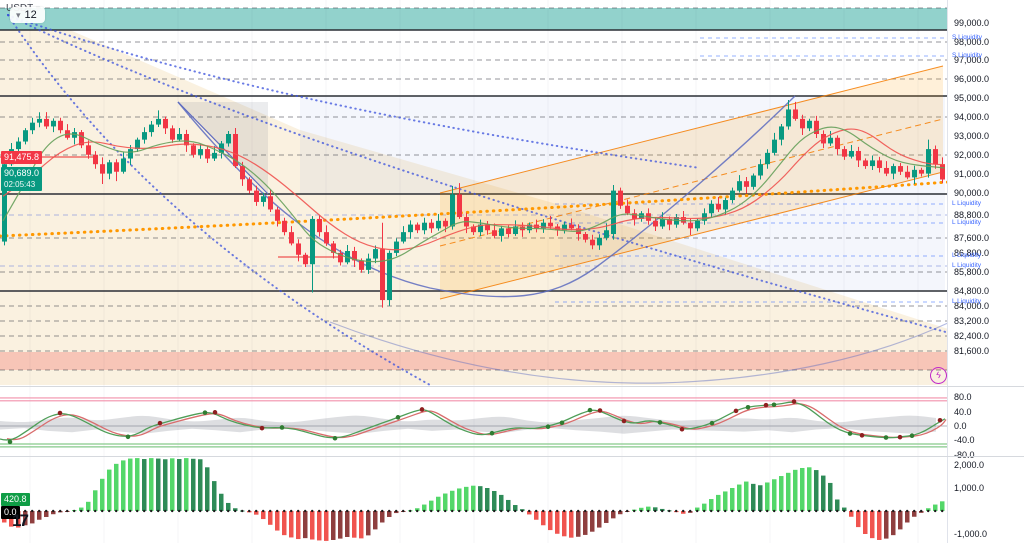  I want to click on price-tick: 96,000.0, so click(972, 79).